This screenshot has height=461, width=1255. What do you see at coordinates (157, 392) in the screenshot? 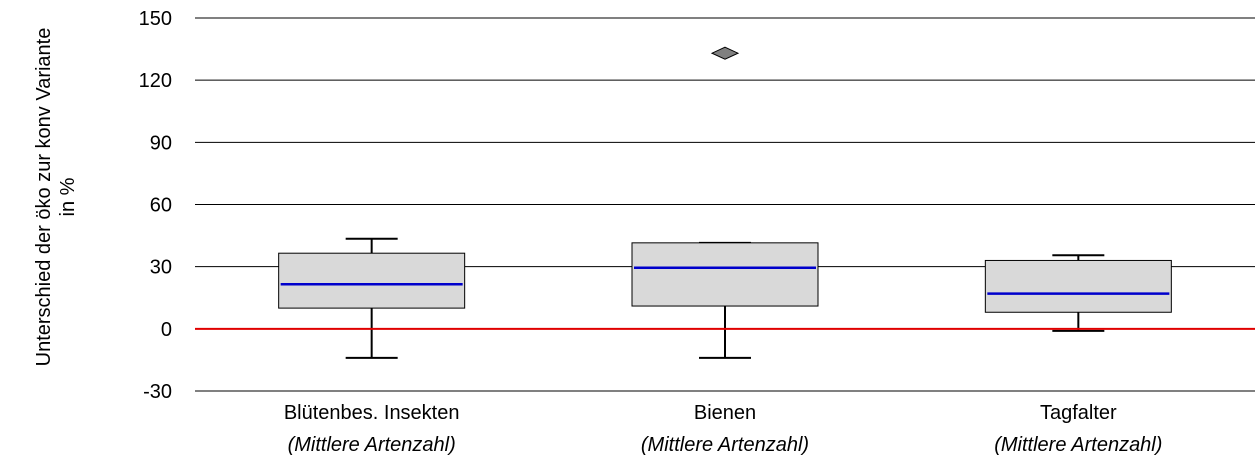
I see `y-tick-label: -30` at bounding box center [157, 392].